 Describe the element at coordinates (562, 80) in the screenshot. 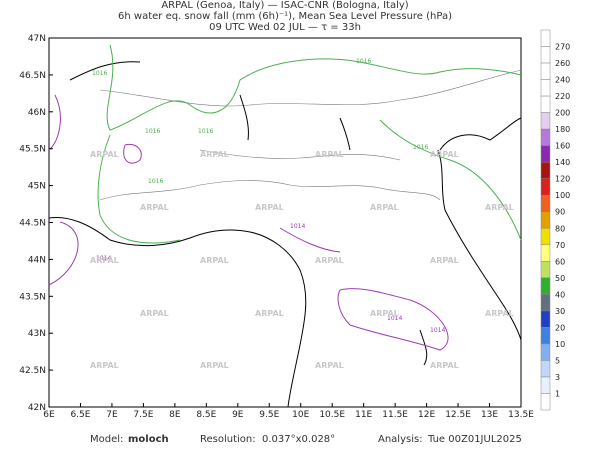

I see `colorbar-label: 240` at that location.